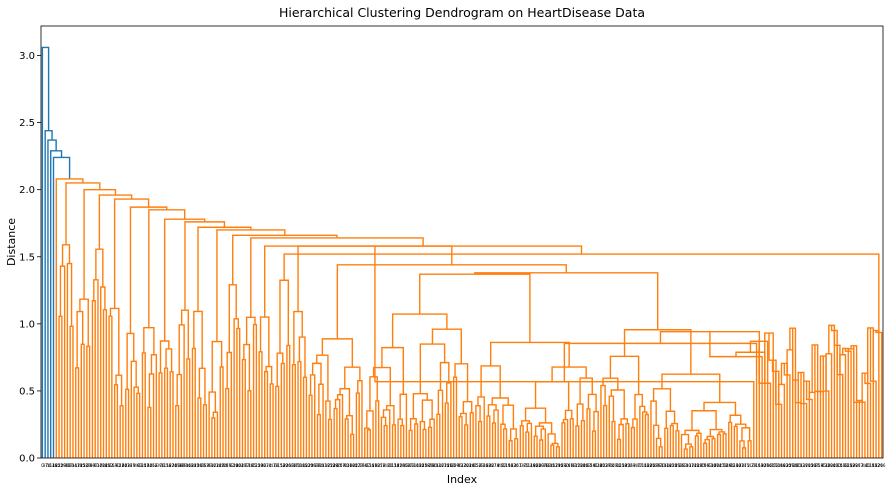 The image size is (891, 495). What do you see at coordinates (190, 465) in the screenshot?
I see `x-leaf-label: 143` at bounding box center [190, 465].